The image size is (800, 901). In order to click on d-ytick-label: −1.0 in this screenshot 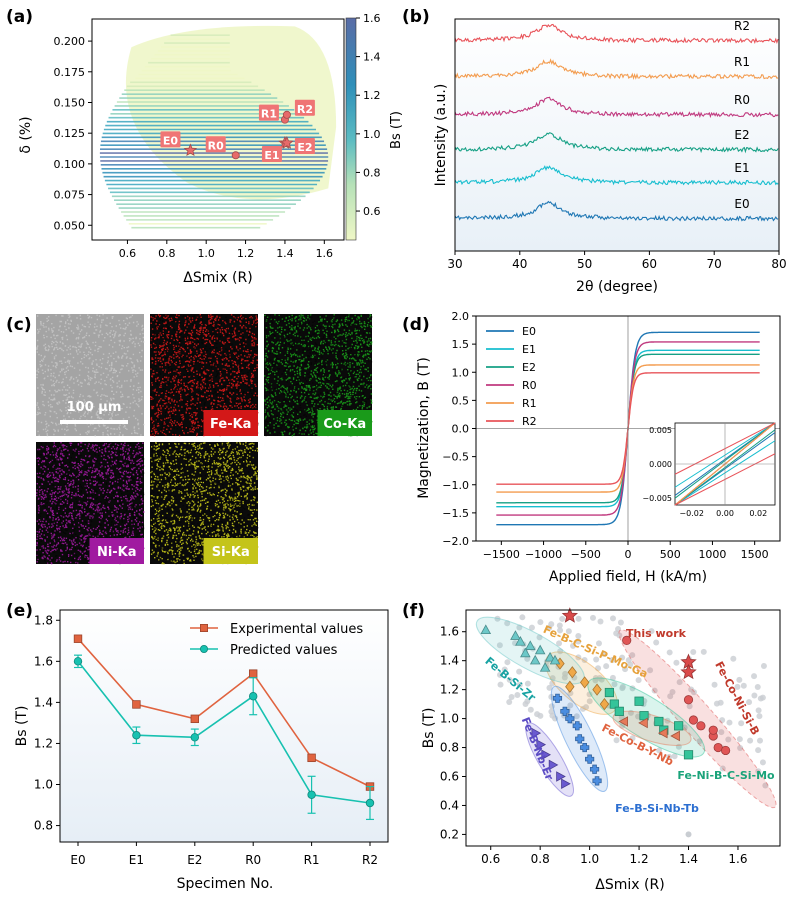, I will do `click(455, 485)`.